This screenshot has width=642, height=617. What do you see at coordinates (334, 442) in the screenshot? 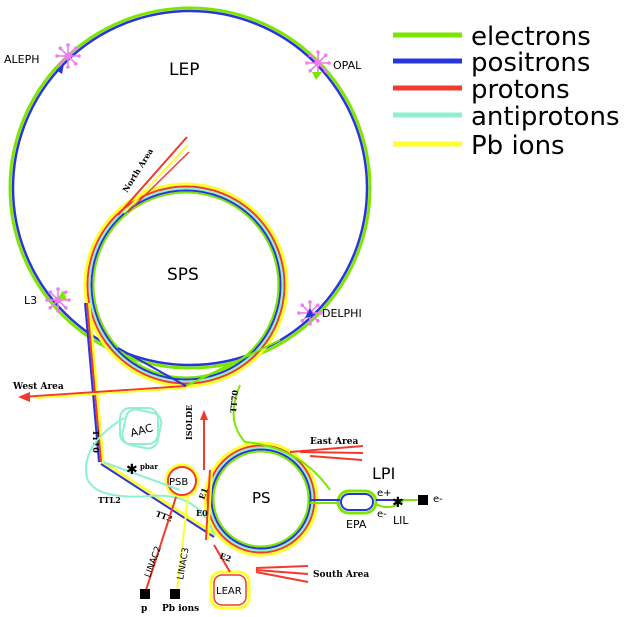
I see `east-area-label: East Area` at bounding box center [334, 442].